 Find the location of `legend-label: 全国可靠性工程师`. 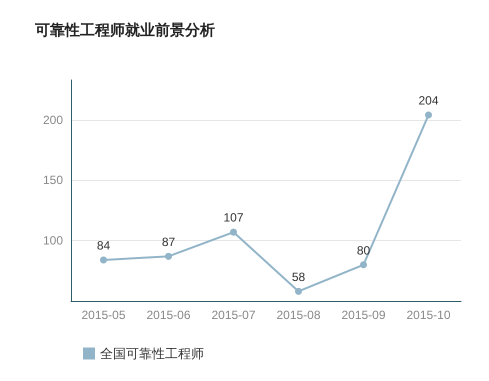

legend-label: 全国可靠性工程师 is located at coordinates (152, 353).